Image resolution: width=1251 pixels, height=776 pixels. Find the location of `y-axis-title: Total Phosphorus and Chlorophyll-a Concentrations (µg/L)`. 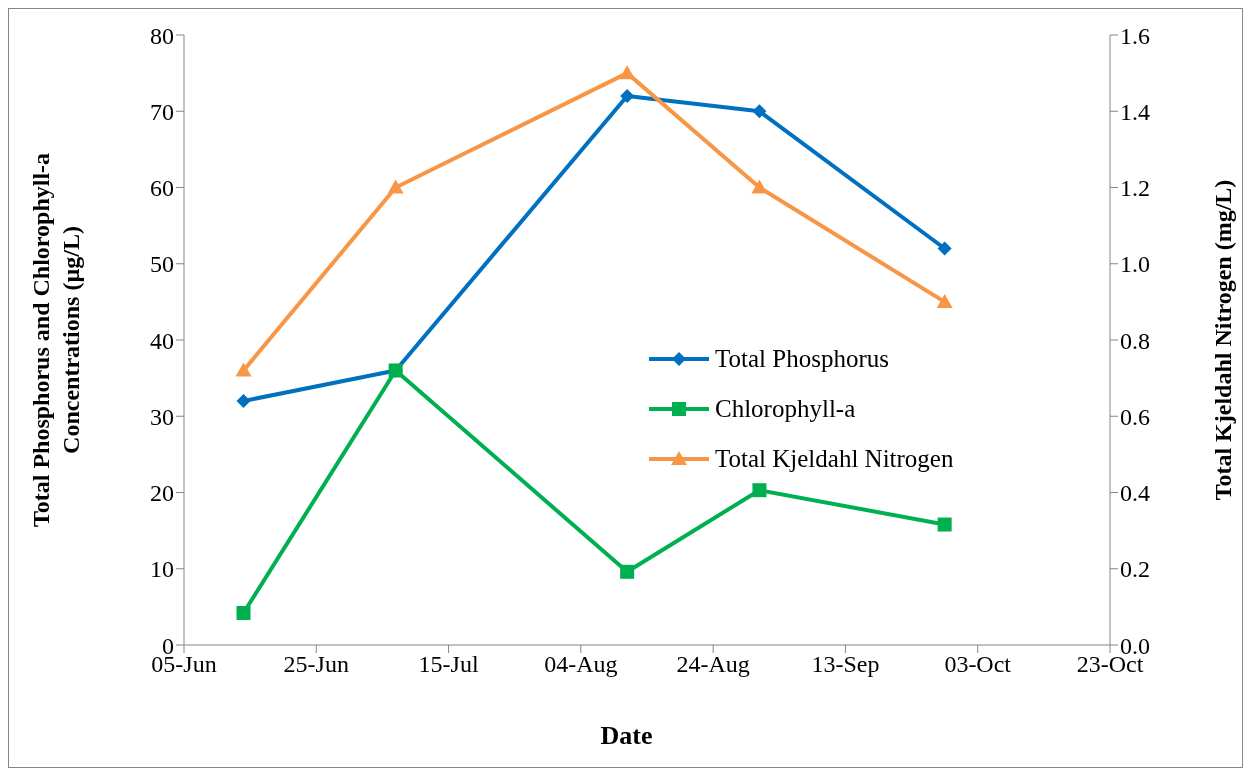

y-axis-title: Total Phosphorus and Chlorophyll-a Concentrations (µg/L) is located at coordinates (56, 340).